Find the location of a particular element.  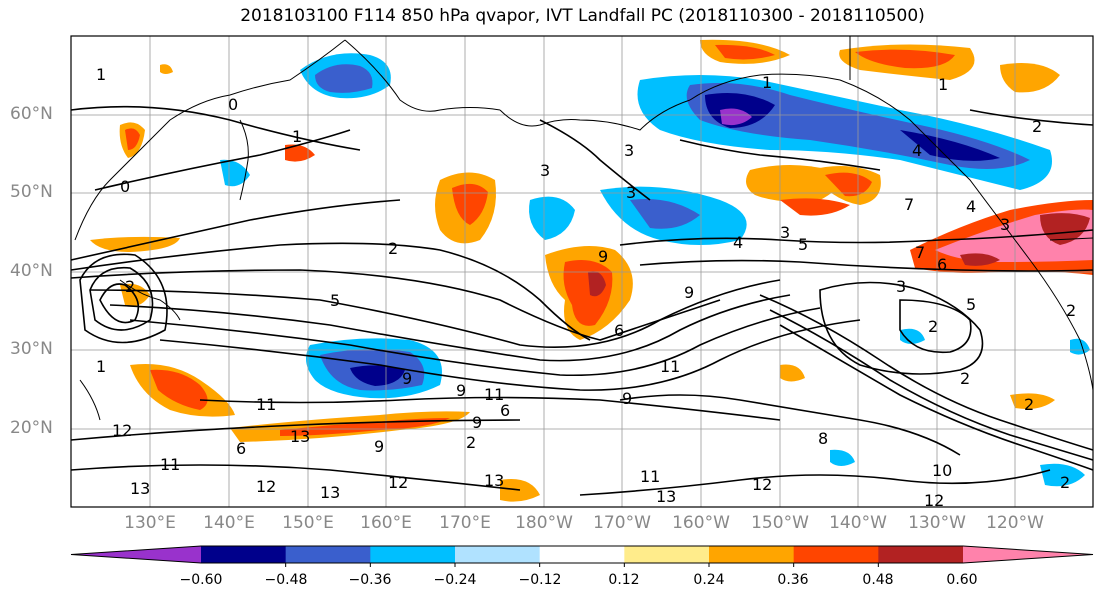

lat-label-60: 60°N is located at coordinates (31, 114).